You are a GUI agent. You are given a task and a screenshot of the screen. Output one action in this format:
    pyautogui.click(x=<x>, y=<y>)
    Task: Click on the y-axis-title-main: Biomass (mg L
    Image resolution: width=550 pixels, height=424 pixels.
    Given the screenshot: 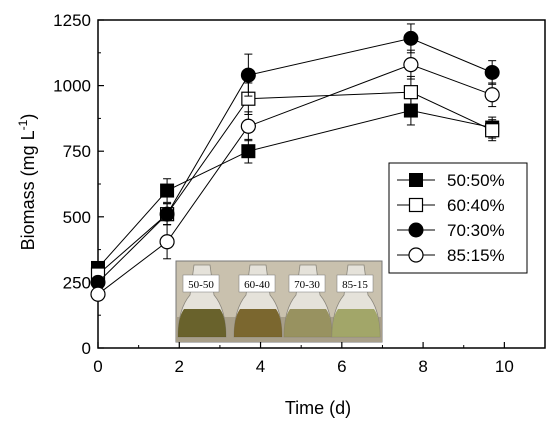 What is the action you would take?
    pyautogui.click(x=28, y=190)
    